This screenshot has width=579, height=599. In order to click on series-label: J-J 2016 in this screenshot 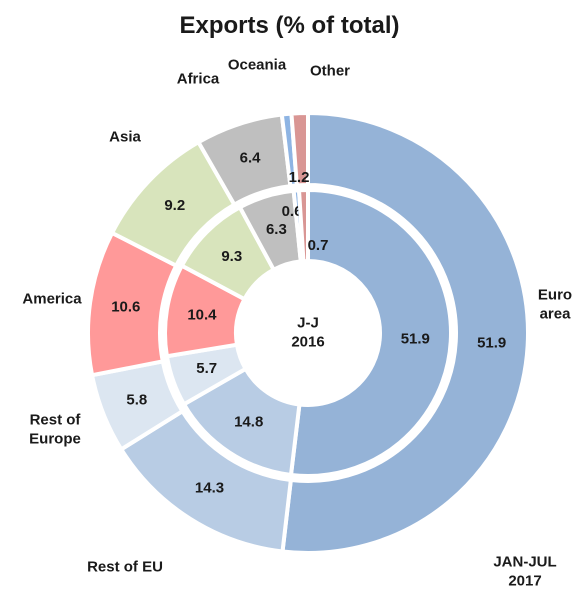, I will do `click(308, 332)`.